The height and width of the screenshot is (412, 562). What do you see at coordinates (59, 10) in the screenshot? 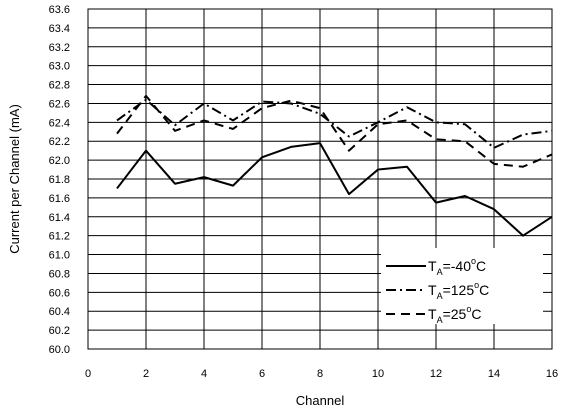
I see `y-tick-label: 63.6` at bounding box center [59, 10].